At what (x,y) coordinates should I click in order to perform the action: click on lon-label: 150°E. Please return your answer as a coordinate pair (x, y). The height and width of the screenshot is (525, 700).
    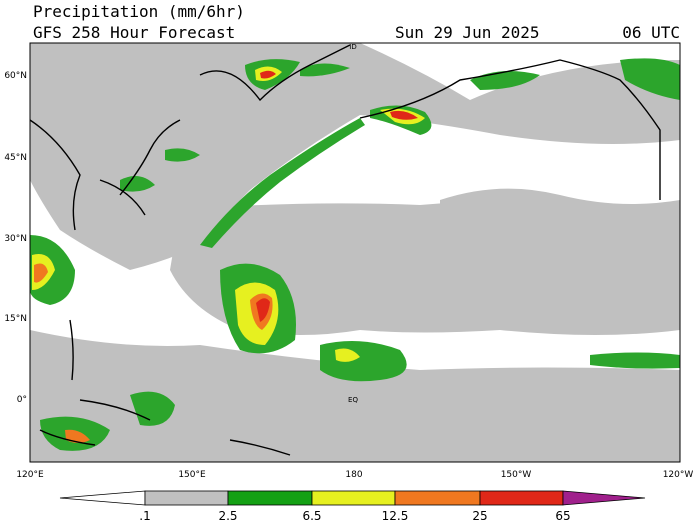
    Looking at the image, I should click on (192, 475).